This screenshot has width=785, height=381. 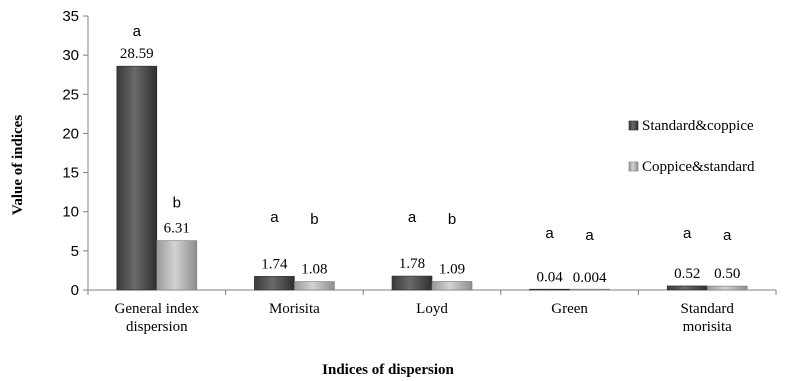 I want to click on bar-value-label: 1.09, so click(x=452, y=269).